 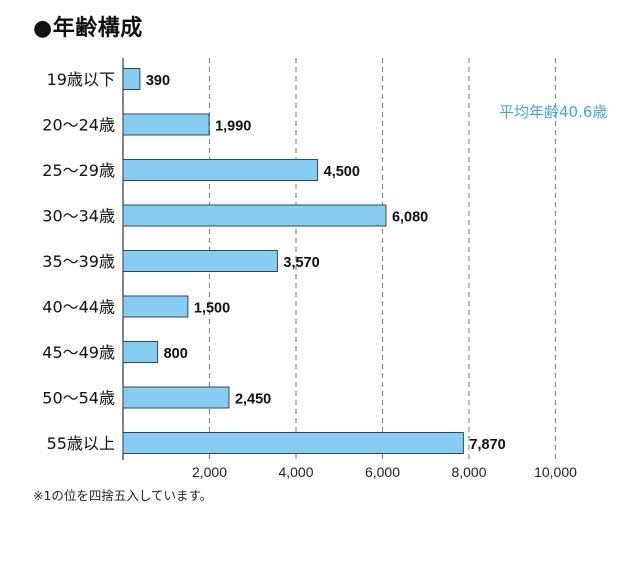 What do you see at coordinates (555, 472) in the screenshot?
I see `x-tick-label-4: 10,000` at bounding box center [555, 472].